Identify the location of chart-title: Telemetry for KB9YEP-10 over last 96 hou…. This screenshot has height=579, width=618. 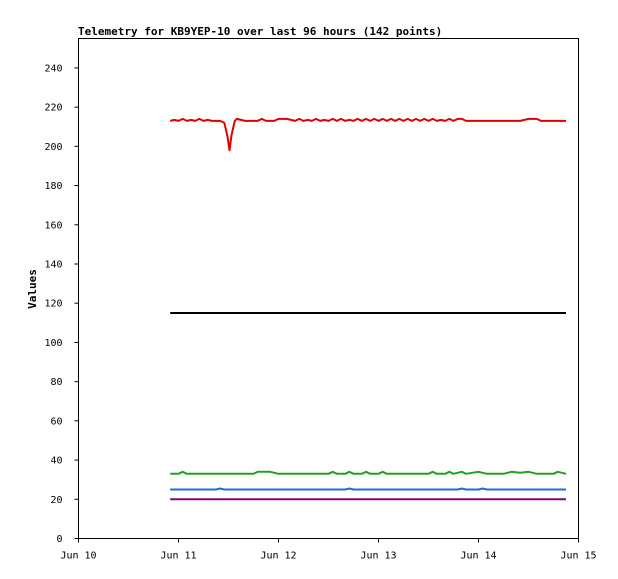
(260, 31).